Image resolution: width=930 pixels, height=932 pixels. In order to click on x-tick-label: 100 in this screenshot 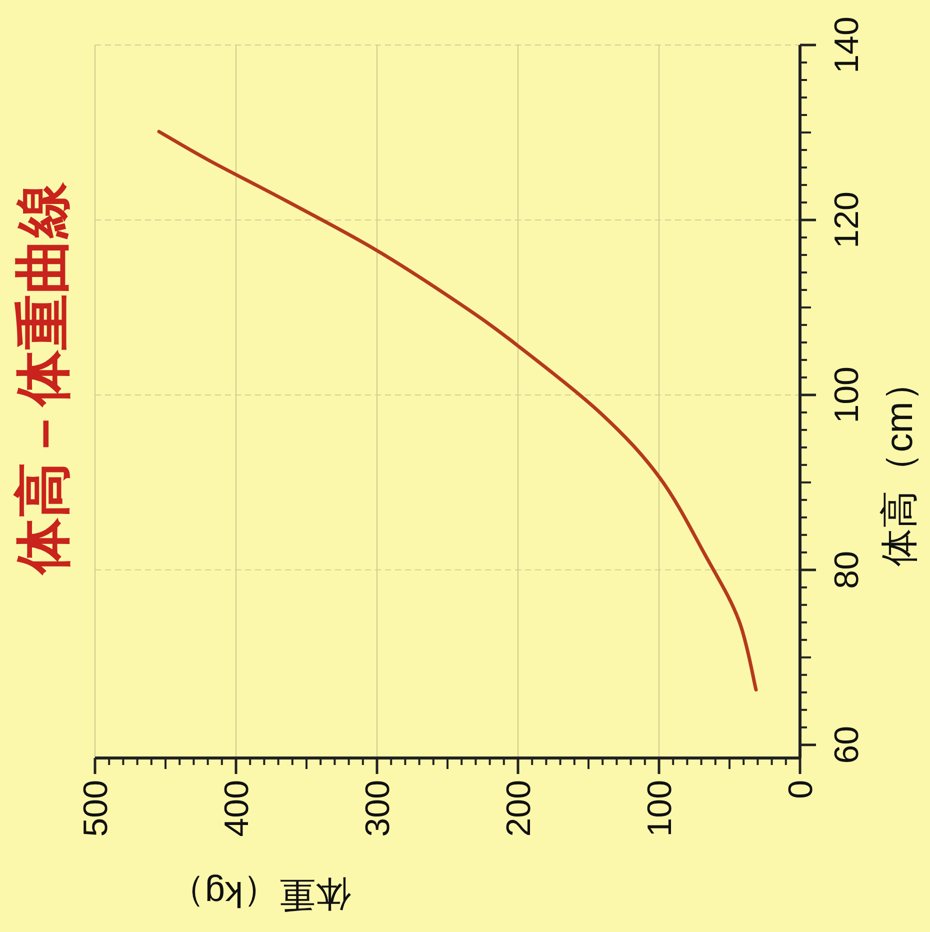, I will do `click(660, 808)`.